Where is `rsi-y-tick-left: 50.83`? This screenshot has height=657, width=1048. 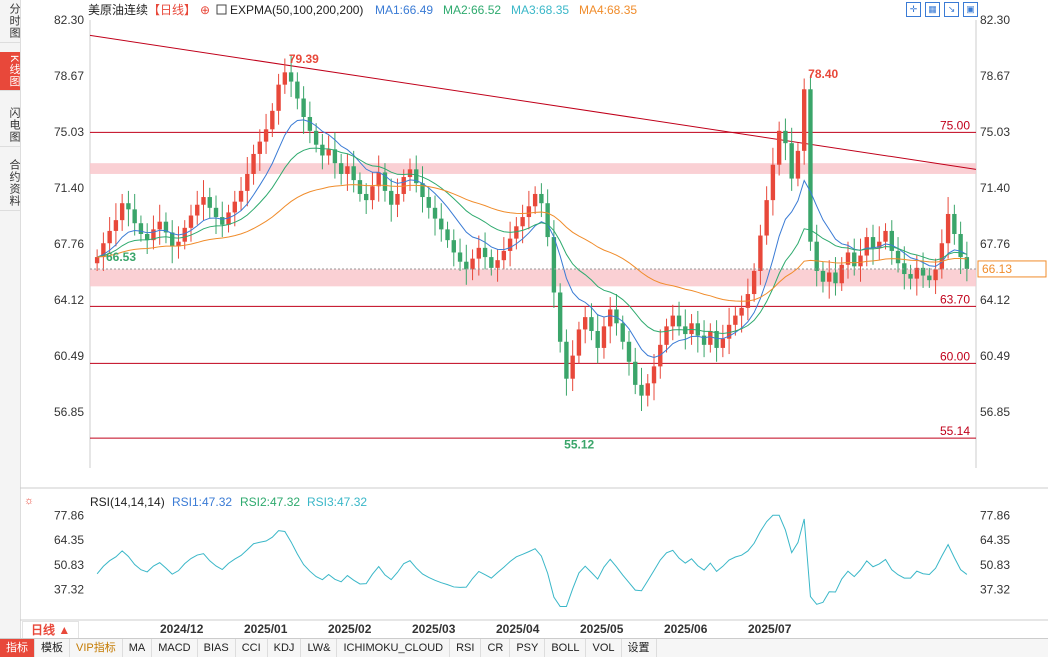 rsi-y-tick-left: 50.83 is located at coordinates (69, 565).